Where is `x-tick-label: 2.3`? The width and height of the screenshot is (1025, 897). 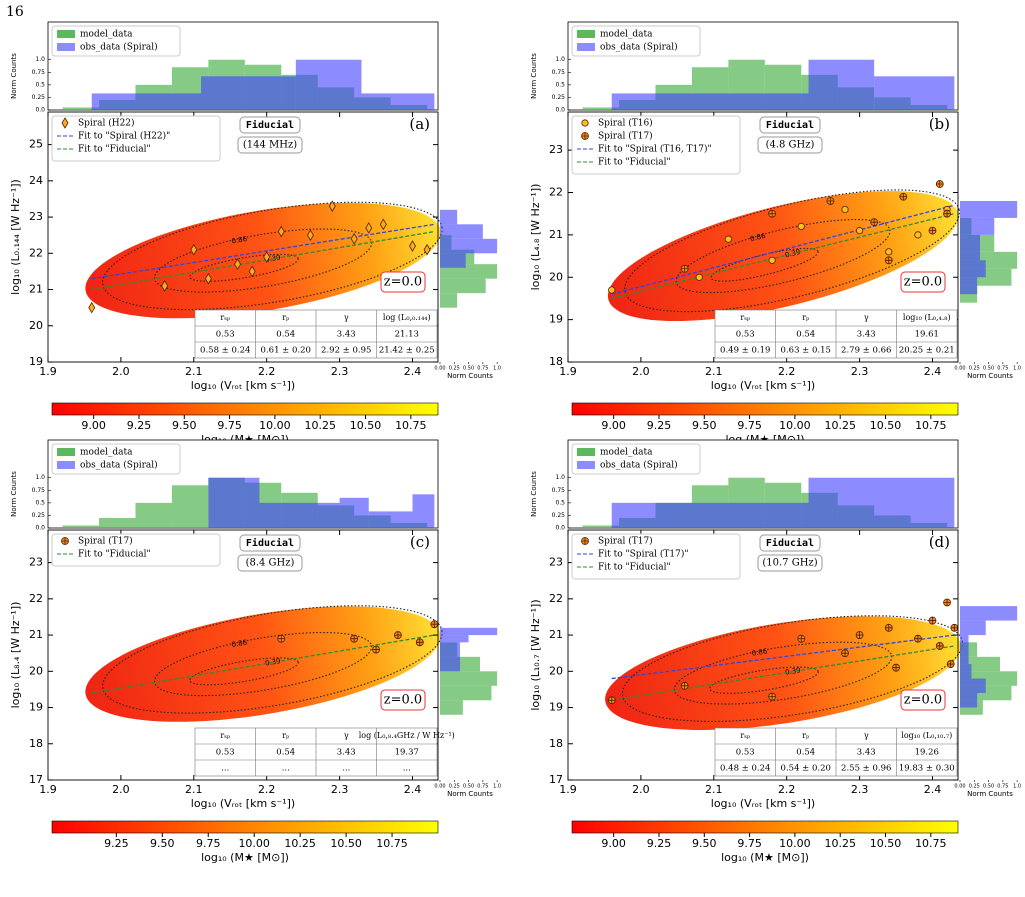 x-tick-label: 2.3 is located at coordinates (340, 371).